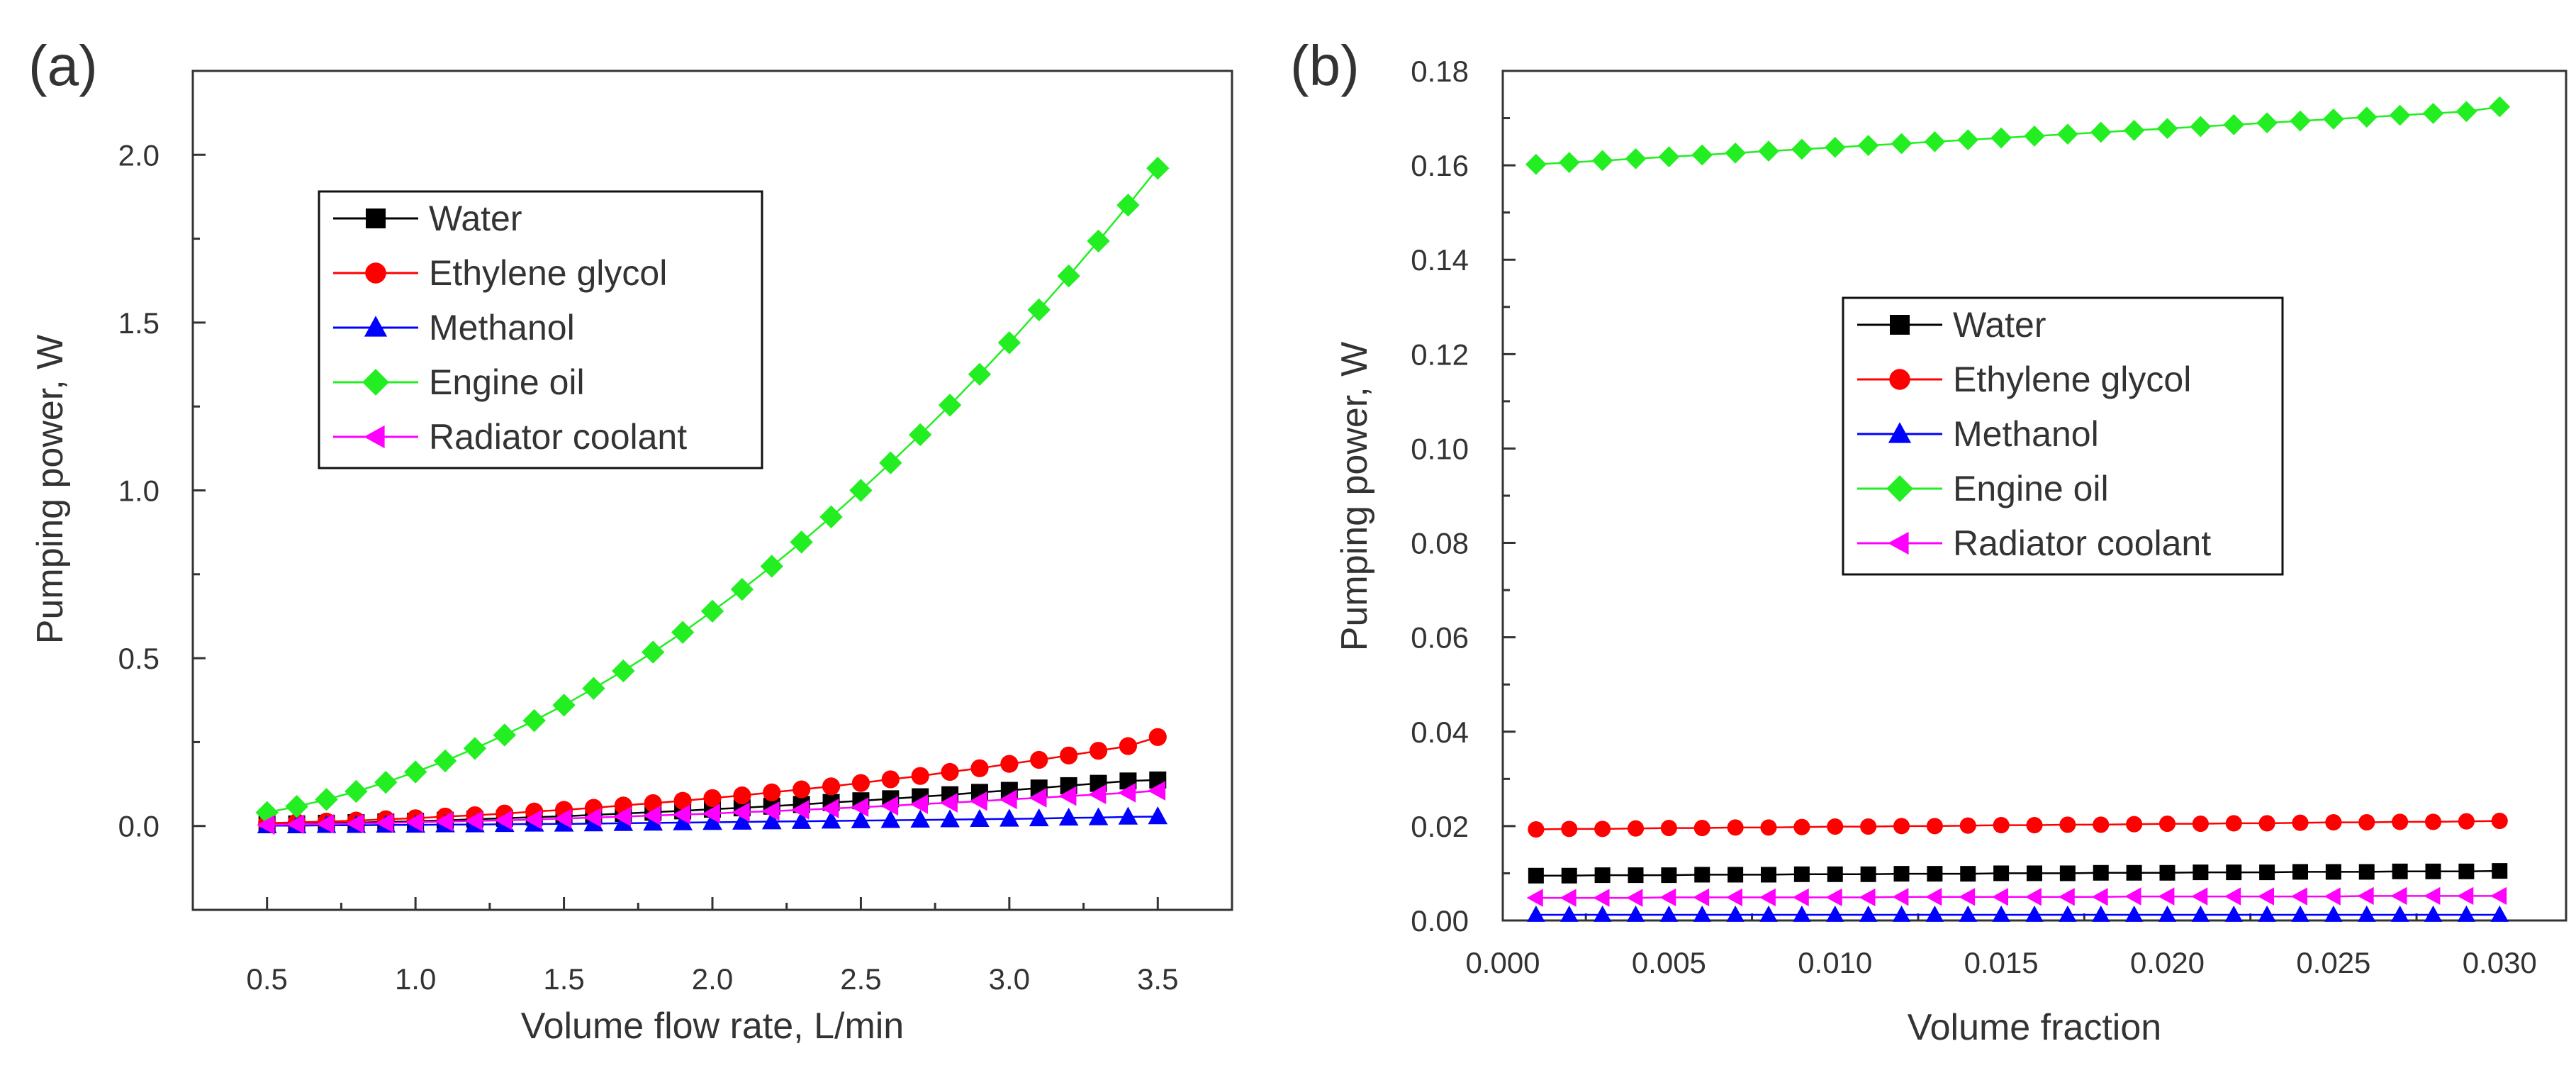 This screenshot has width=2576, height=1068. I want to click on legend-entry-engine-oil: Engine oil, so click(459, 382).